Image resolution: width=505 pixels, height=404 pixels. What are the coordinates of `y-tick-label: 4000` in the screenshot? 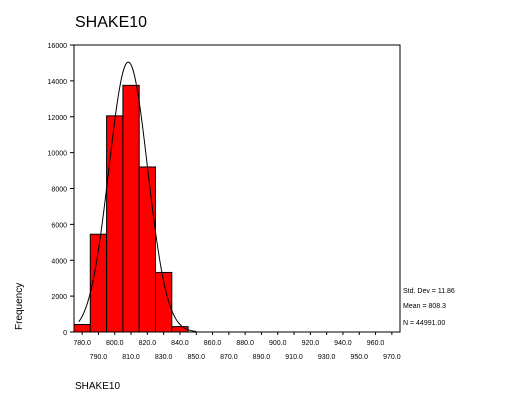 It's located at (59, 261).